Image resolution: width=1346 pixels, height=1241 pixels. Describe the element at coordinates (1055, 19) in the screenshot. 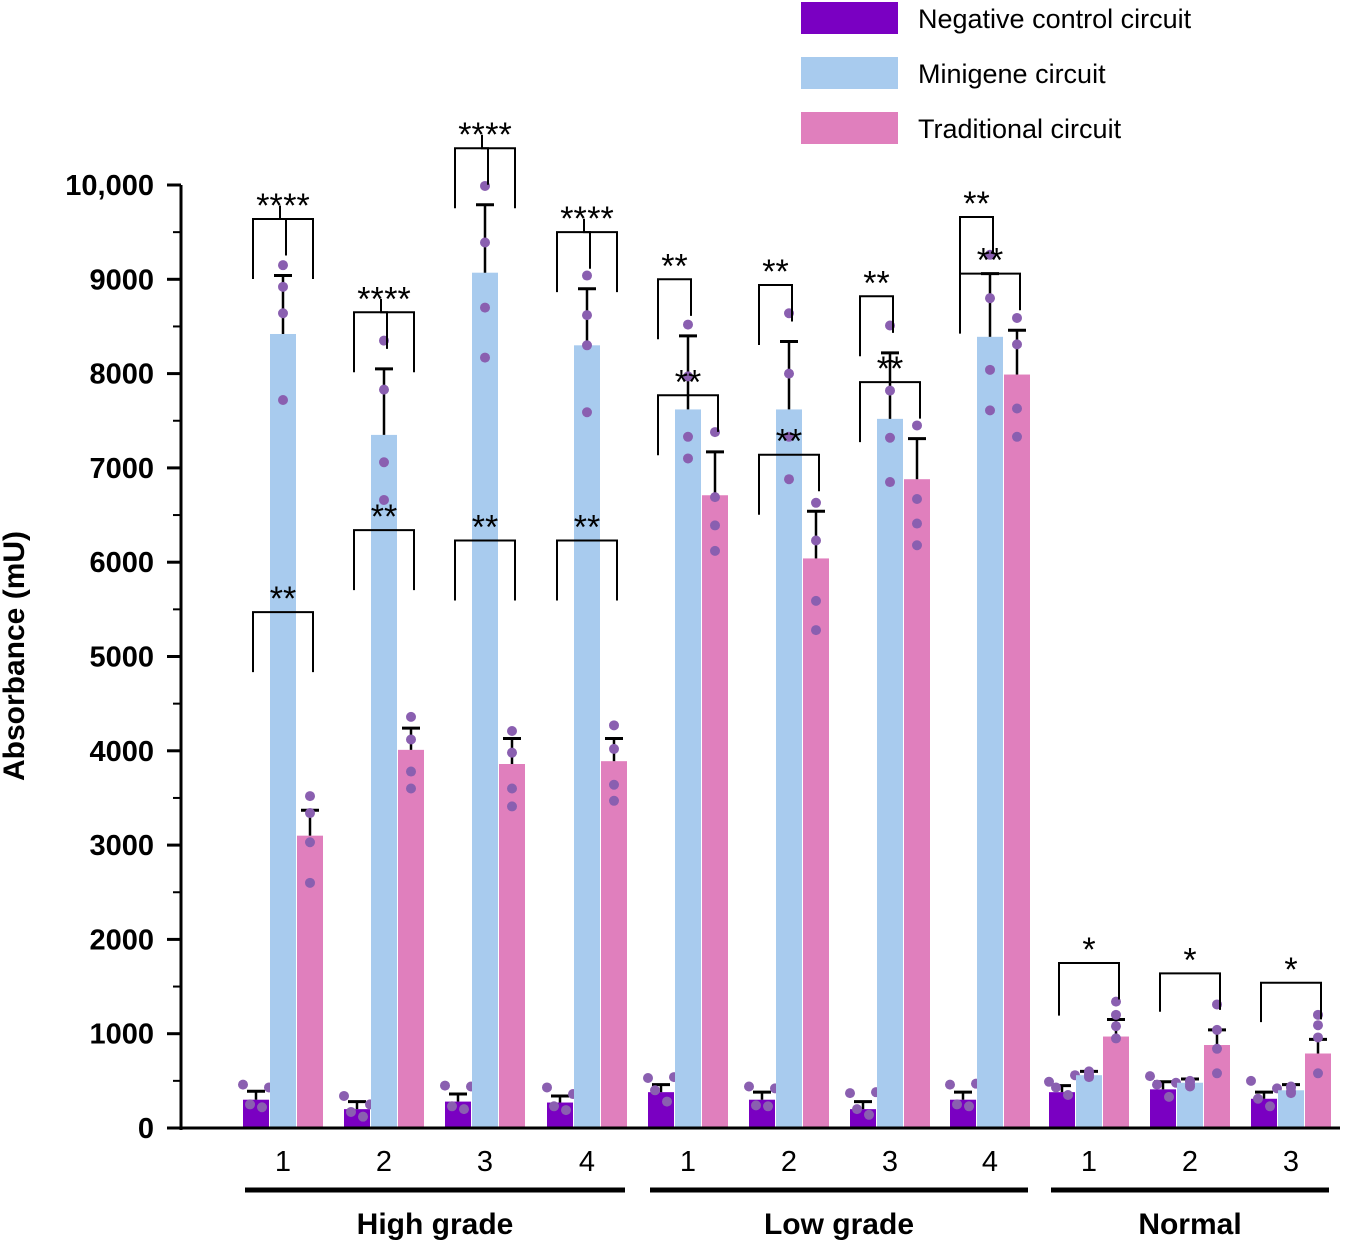

I see `legend-label: Negative control circuit` at that location.